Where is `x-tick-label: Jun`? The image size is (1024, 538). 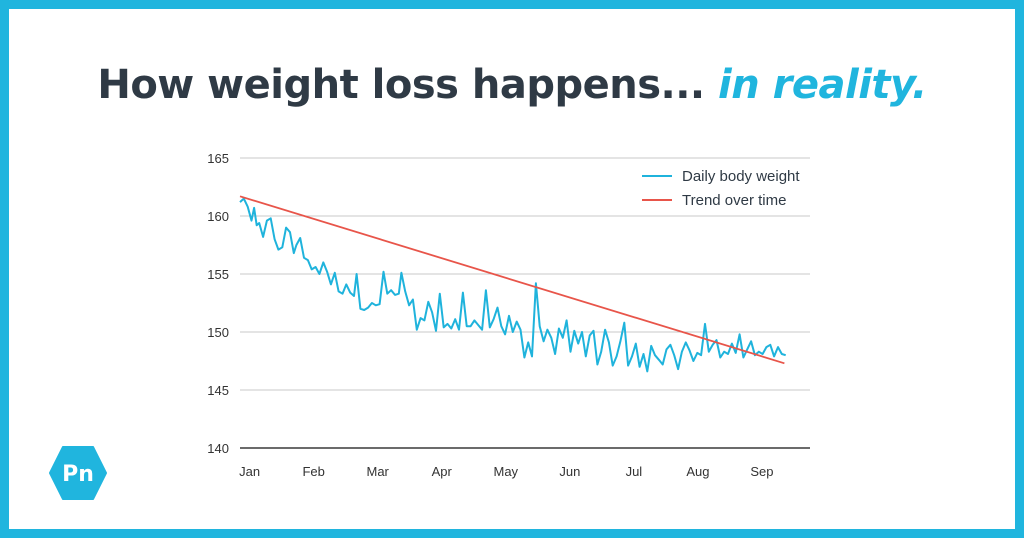 x-tick-label: Jun is located at coordinates (569, 471).